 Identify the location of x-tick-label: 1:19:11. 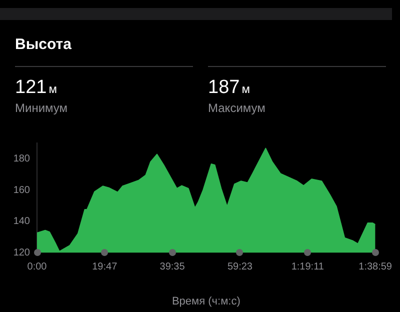
(307, 267).